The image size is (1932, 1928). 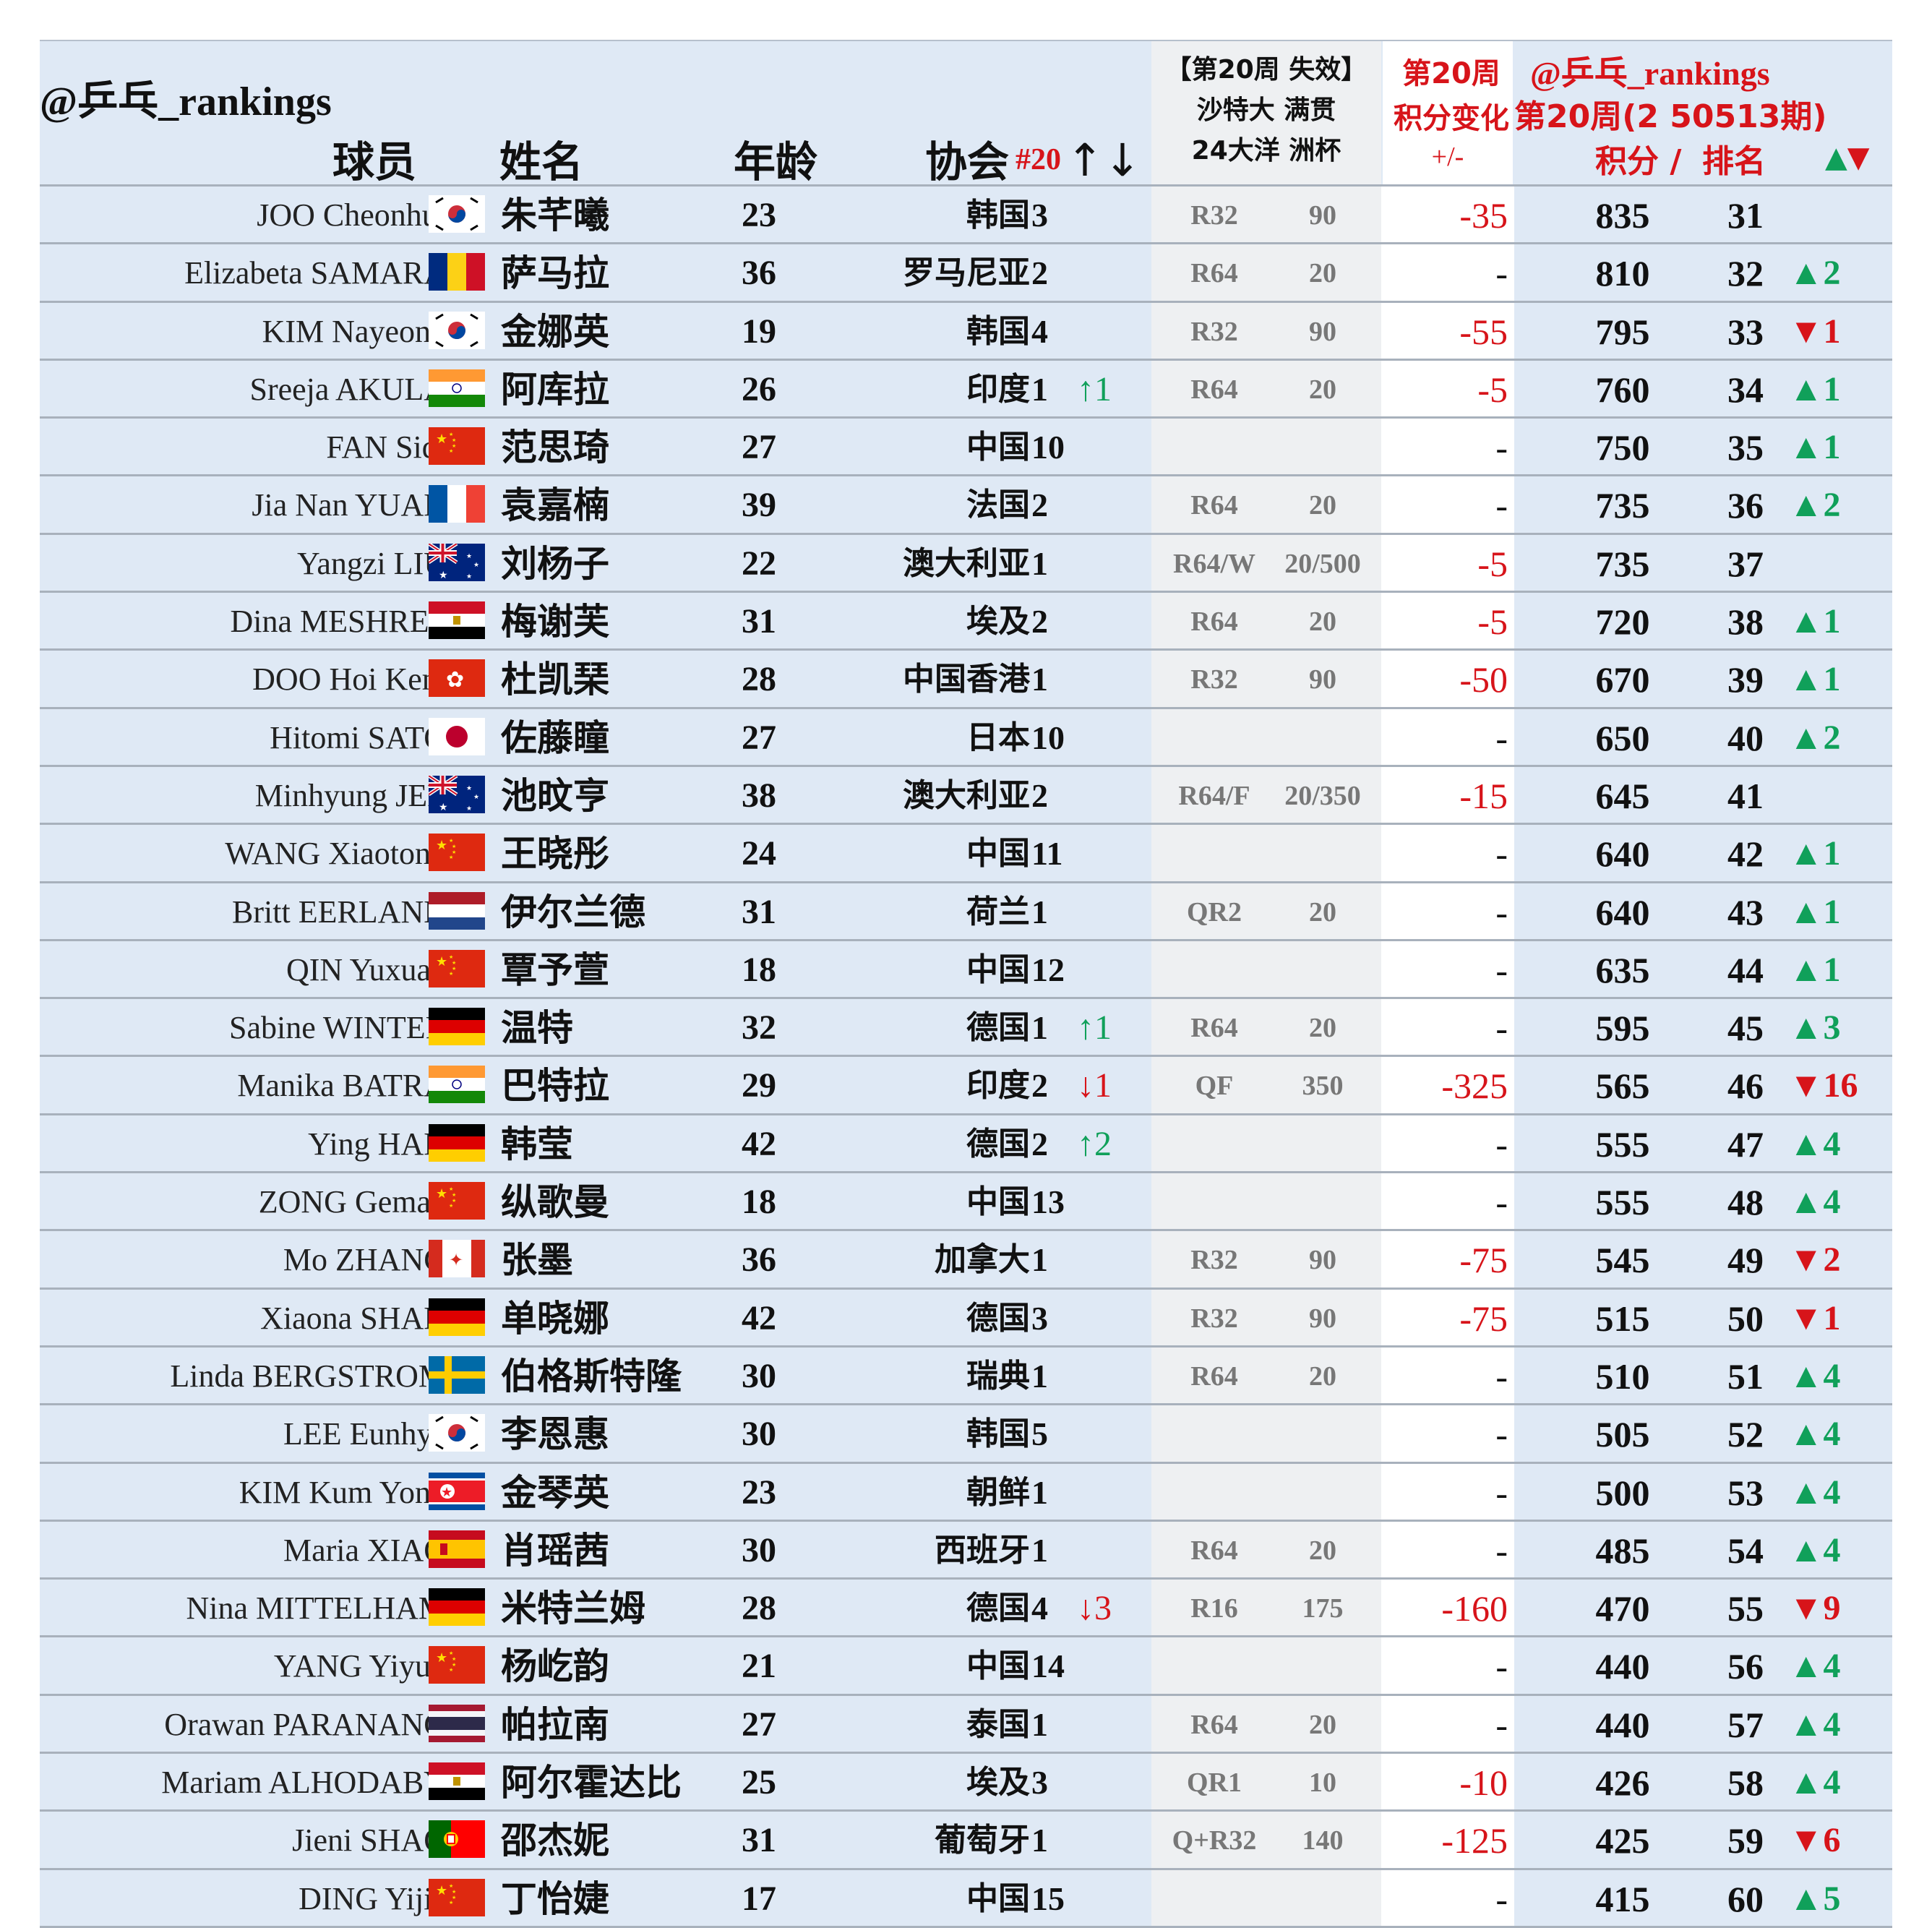 What do you see at coordinates (1038, 159) in the screenshot?
I see `header-count: #20` at bounding box center [1038, 159].